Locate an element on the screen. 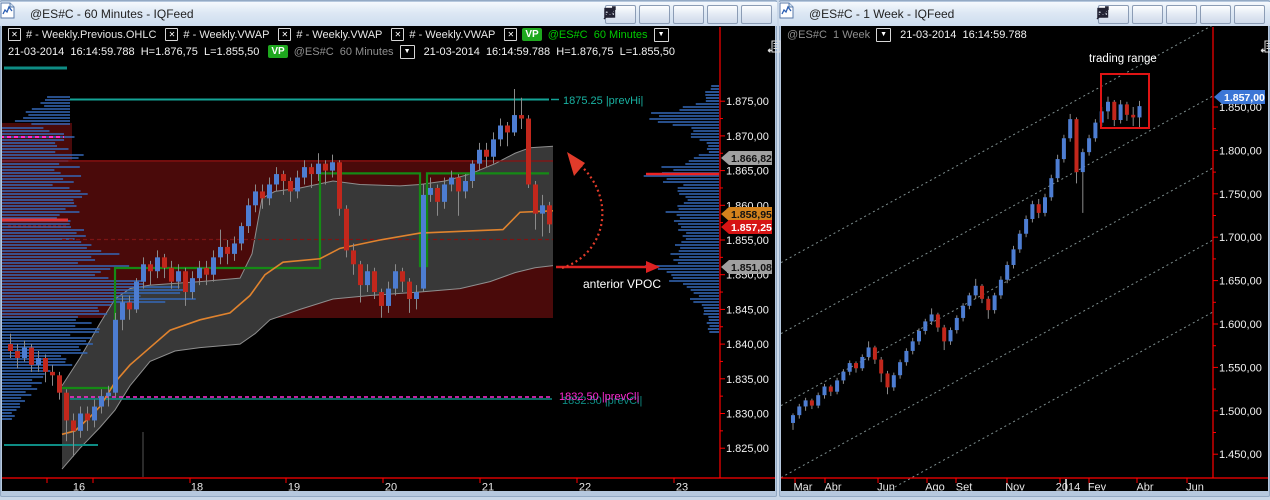 The height and width of the screenshot is (500, 1270). price-tick-label: 1.870,00 is located at coordinates (747, 137).